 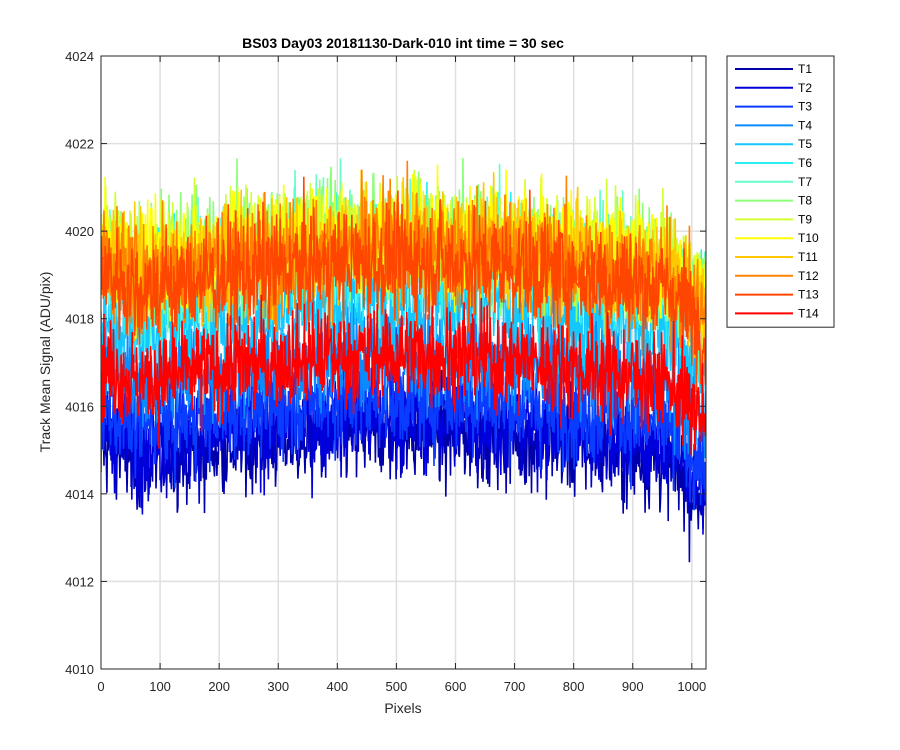 I want to click on legend-label: T10, so click(x=808, y=238).